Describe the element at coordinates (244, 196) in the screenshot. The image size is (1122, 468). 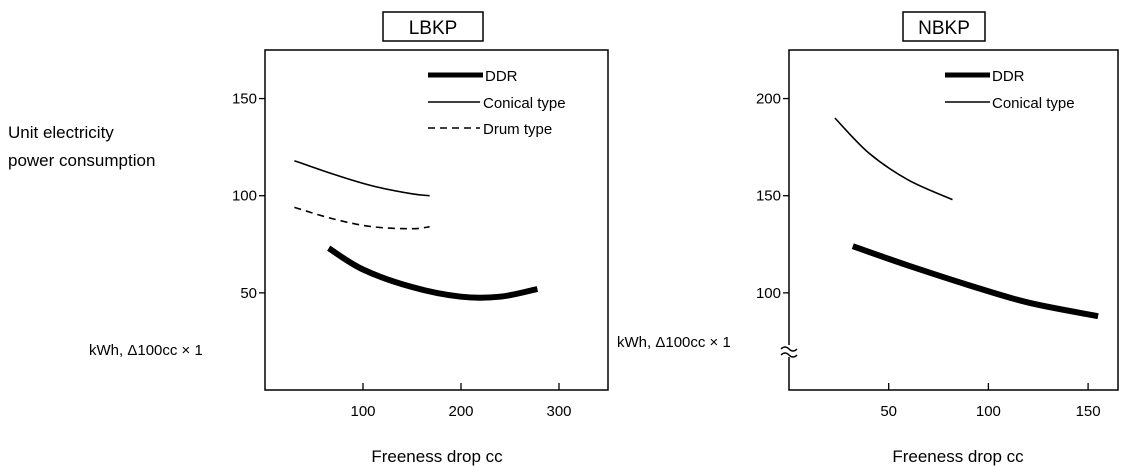
I see `lbkp-y-tick-label: 100` at that location.